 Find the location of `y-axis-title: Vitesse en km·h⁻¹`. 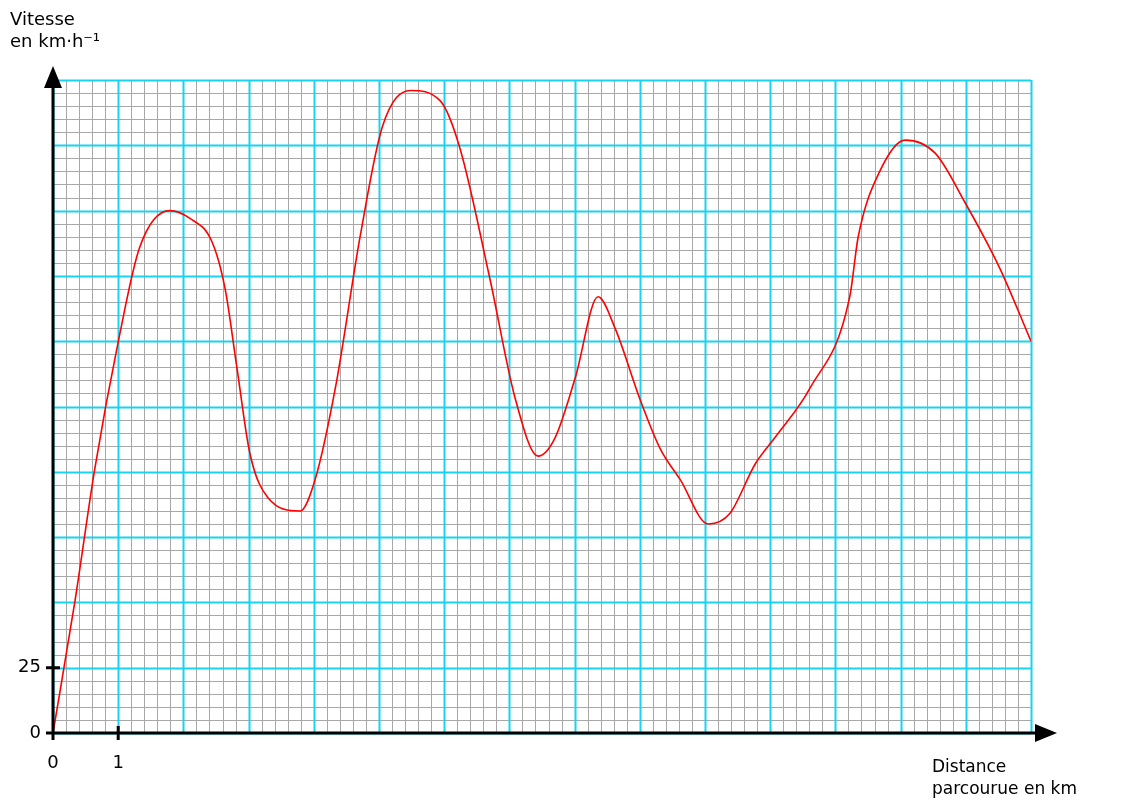

y-axis-title: Vitesse en km·h⁻¹ is located at coordinates (55, 30).